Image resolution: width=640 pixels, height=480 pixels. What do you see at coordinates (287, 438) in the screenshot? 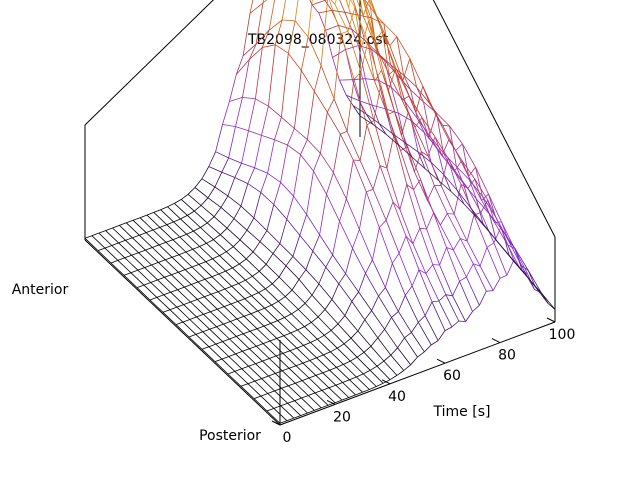
I see `x-tick-label: 0` at bounding box center [287, 438].